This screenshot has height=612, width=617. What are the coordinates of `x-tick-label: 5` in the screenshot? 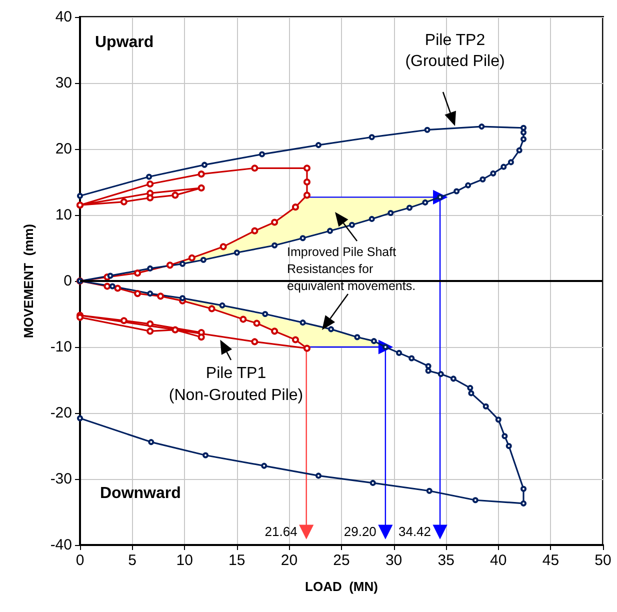 It's located at (132, 560).